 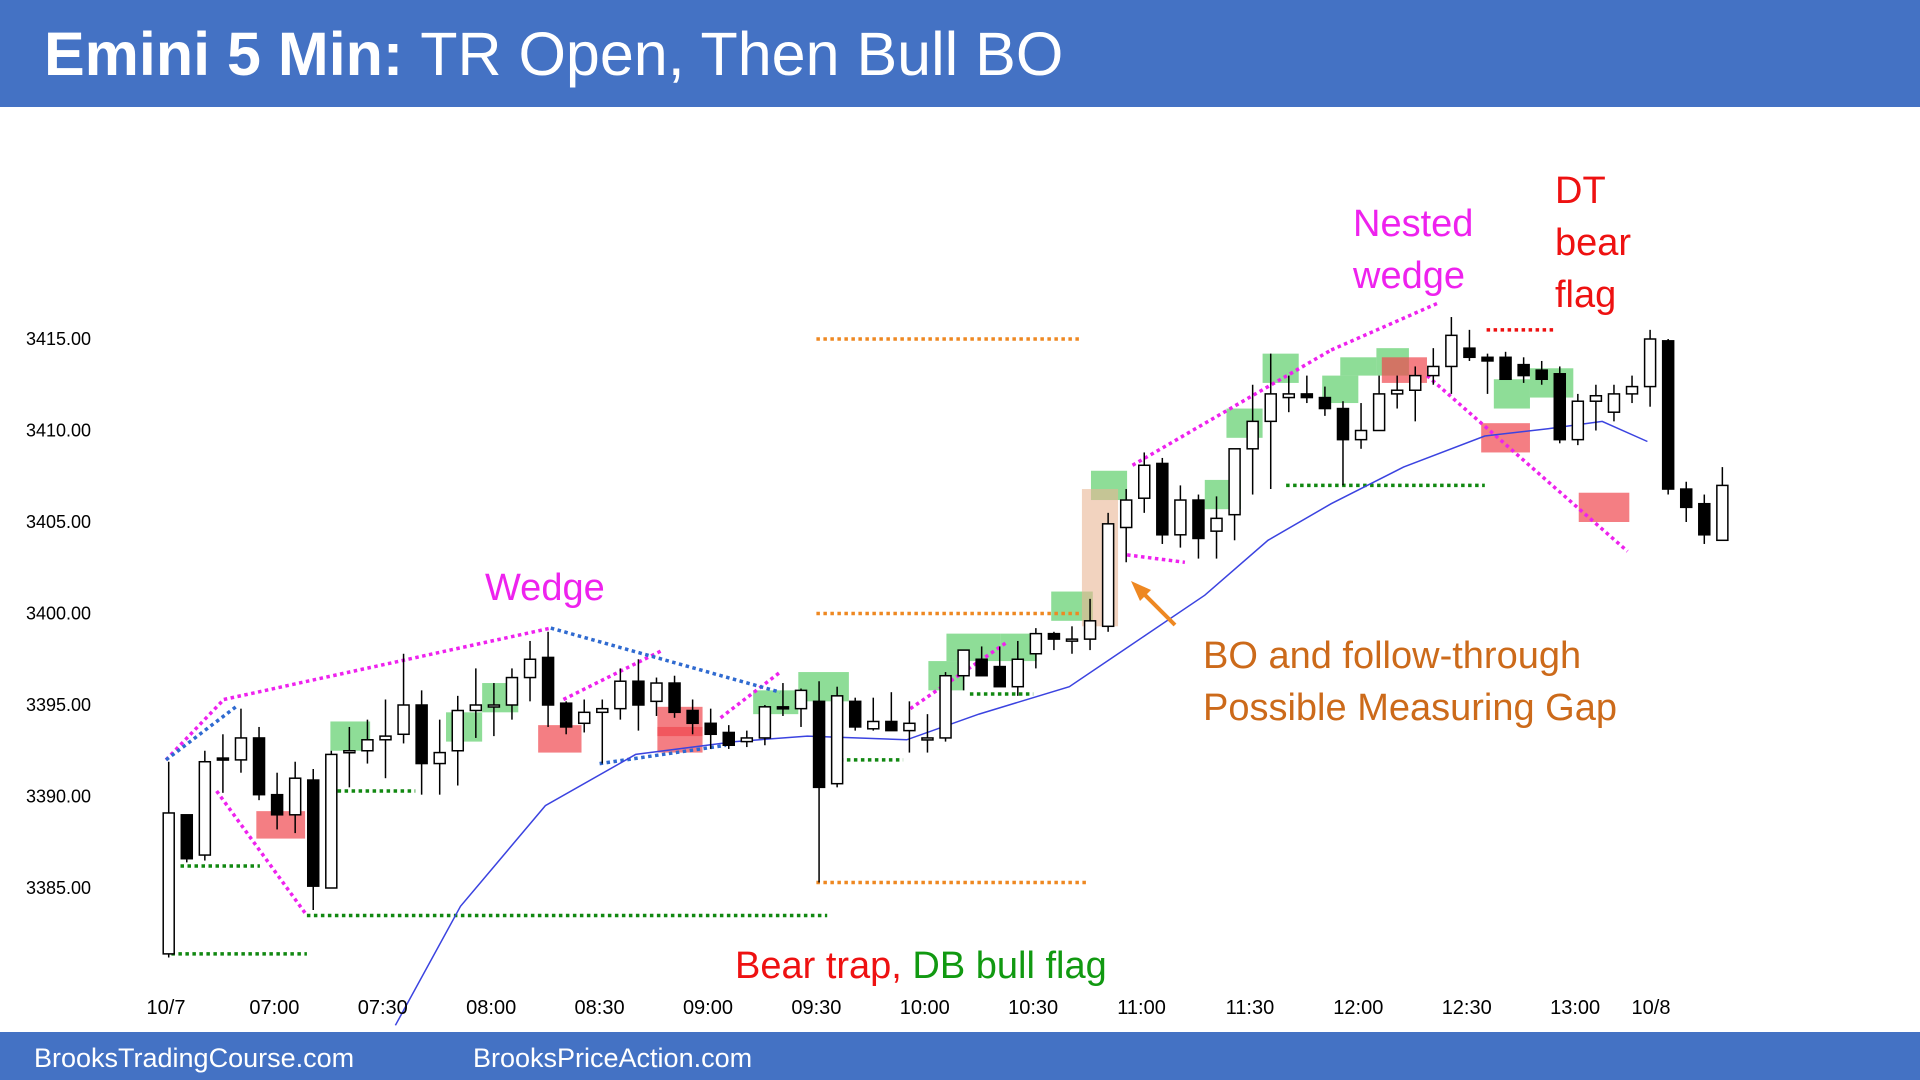 I want to click on annotation-bo-line1: BO and follow-through, so click(x=1392, y=656).